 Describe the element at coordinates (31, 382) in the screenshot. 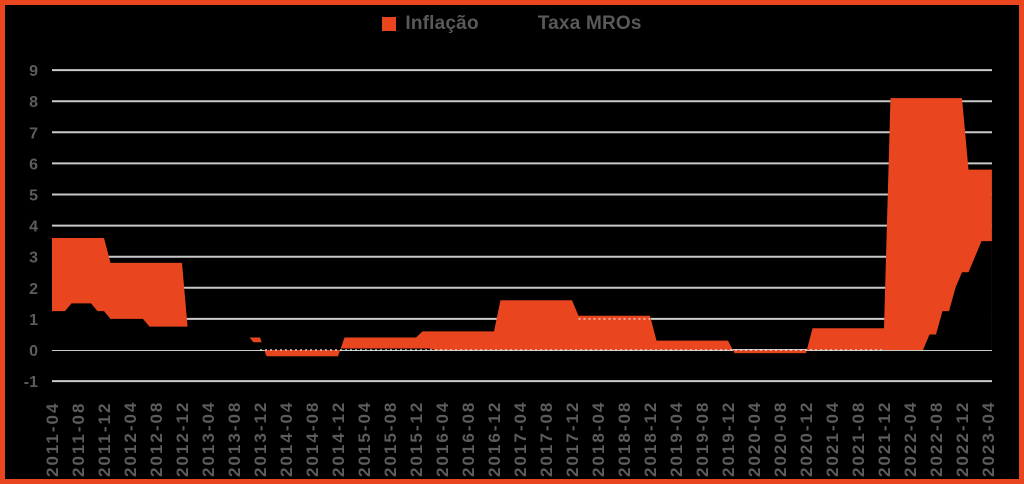

I see `y-axis-label: -1` at that location.